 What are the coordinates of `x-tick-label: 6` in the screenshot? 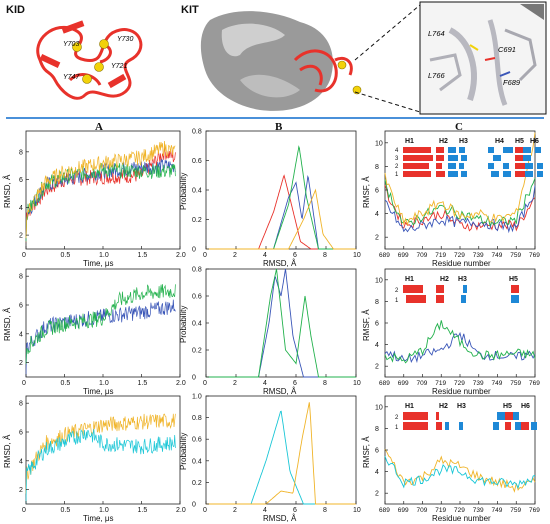 It's located at (295, 510).